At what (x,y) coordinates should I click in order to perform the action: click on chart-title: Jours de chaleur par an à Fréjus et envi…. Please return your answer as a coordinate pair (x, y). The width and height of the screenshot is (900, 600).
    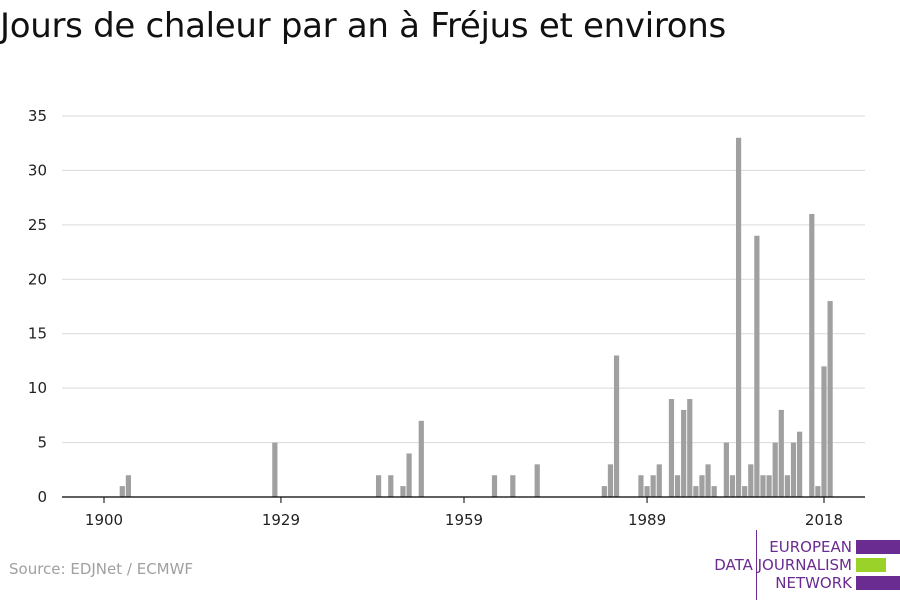
    Looking at the image, I should click on (363, 26).